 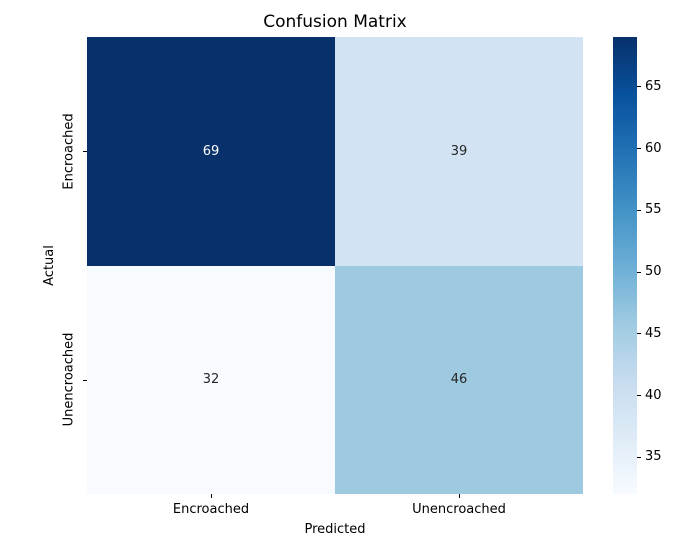 I want to click on y-tick-label-text: Encroached, so click(x=69, y=151).